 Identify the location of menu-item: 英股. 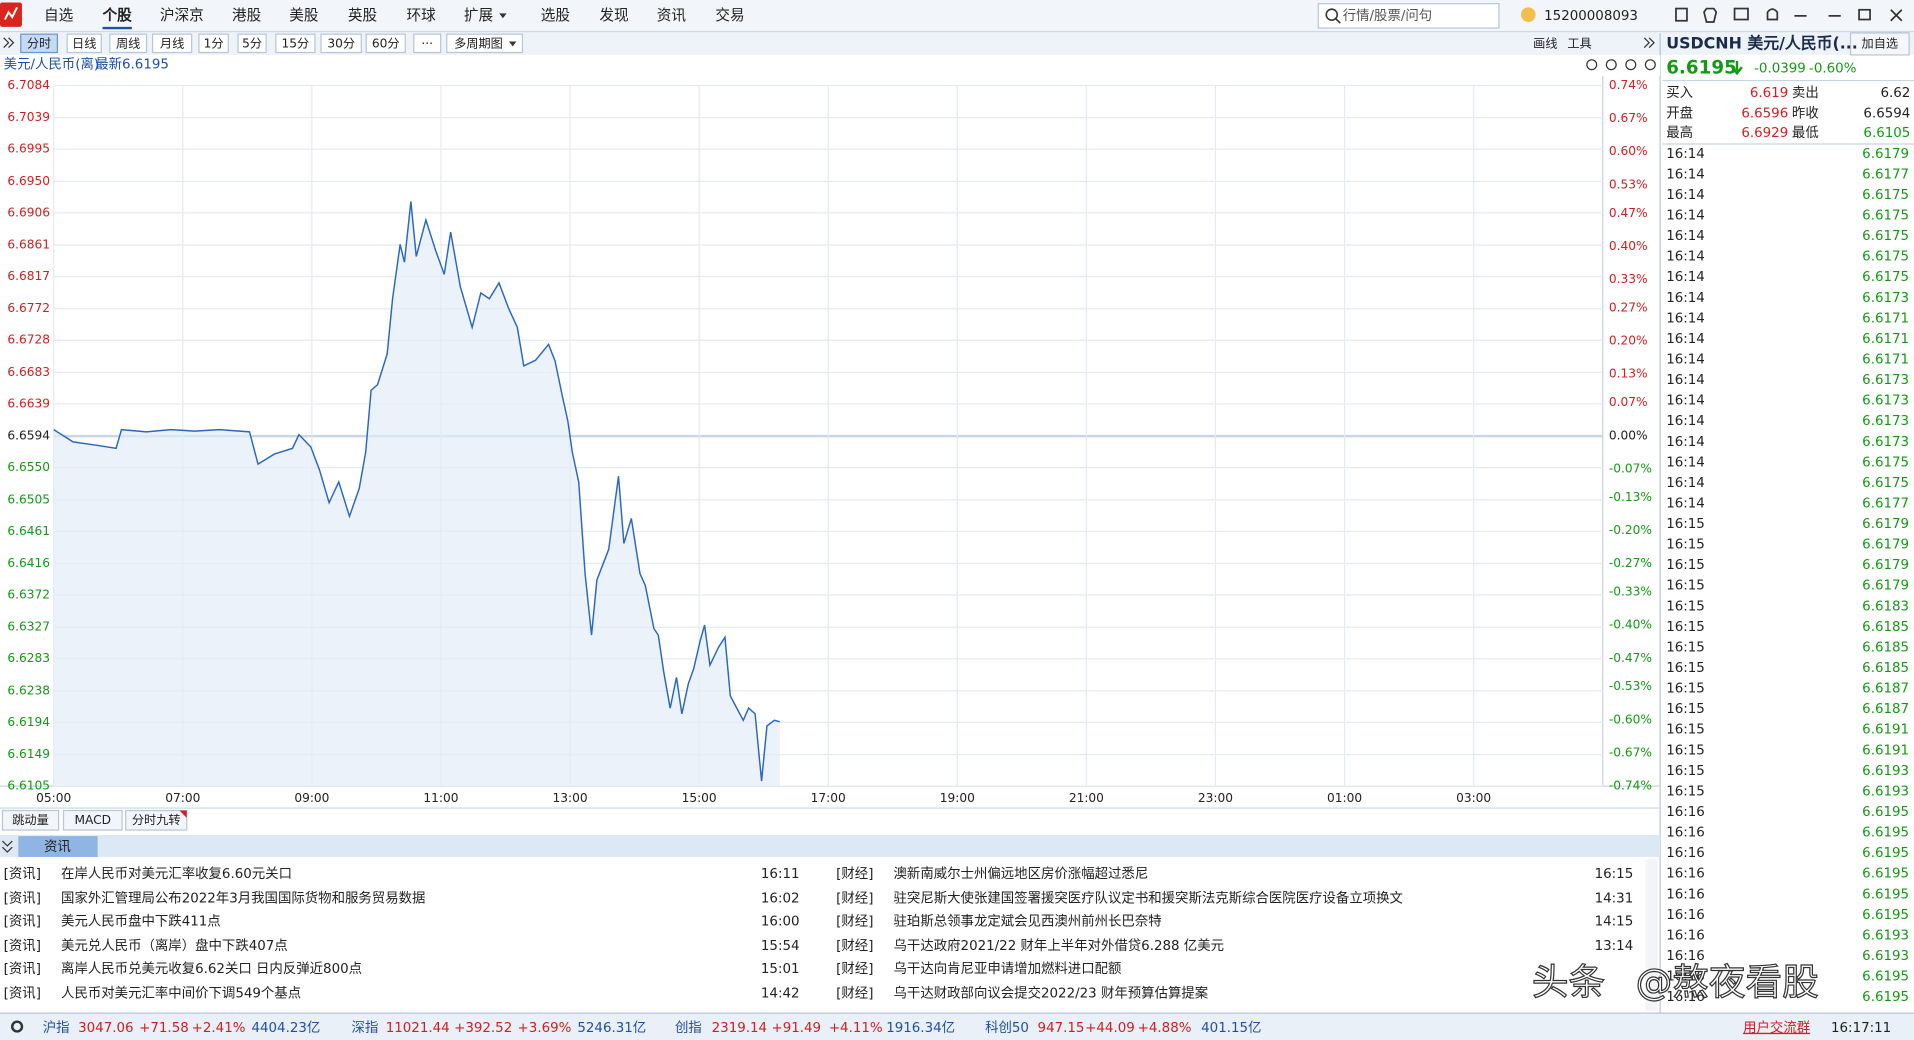
(363, 15).